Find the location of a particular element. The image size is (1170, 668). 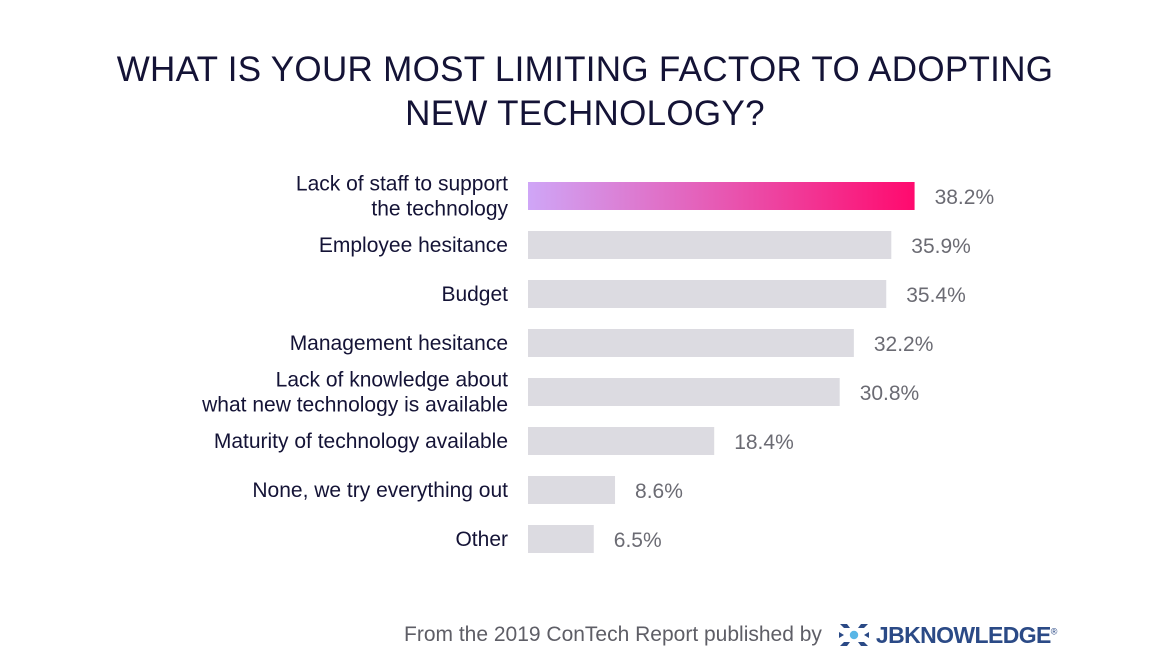

jbknowledge-logo: JBKNOWLEDGE® is located at coordinates (947, 635).